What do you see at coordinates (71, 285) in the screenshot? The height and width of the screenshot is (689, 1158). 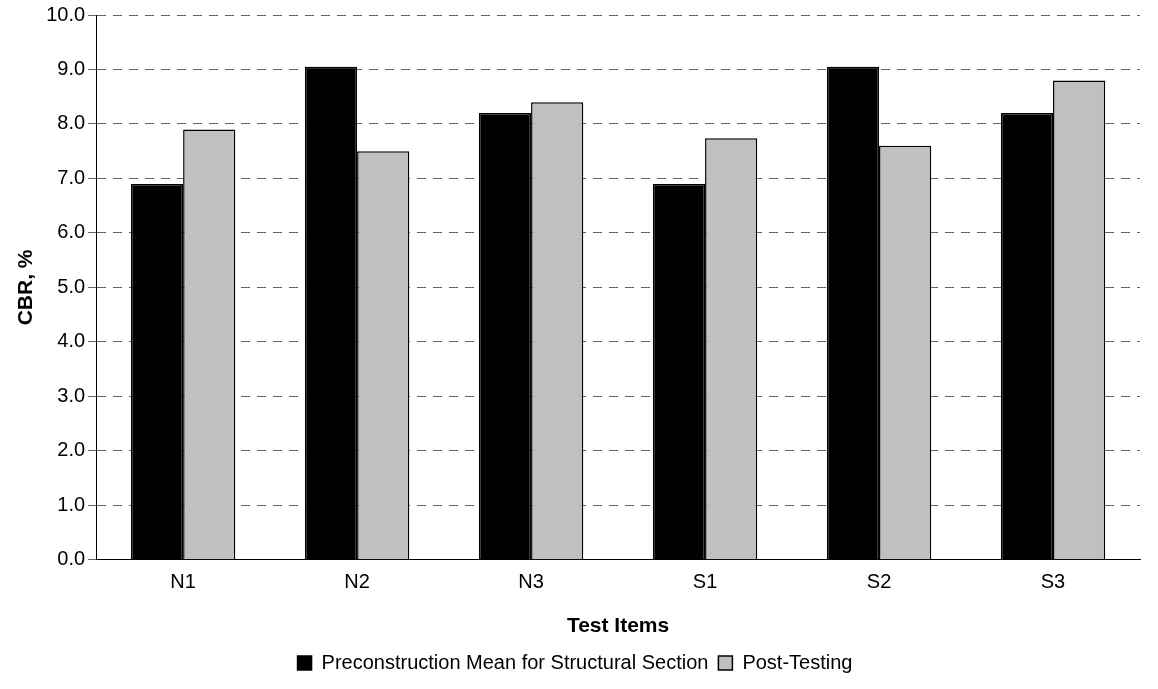 I see `y-tick-label: 5.0` at bounding box center [71, 285].